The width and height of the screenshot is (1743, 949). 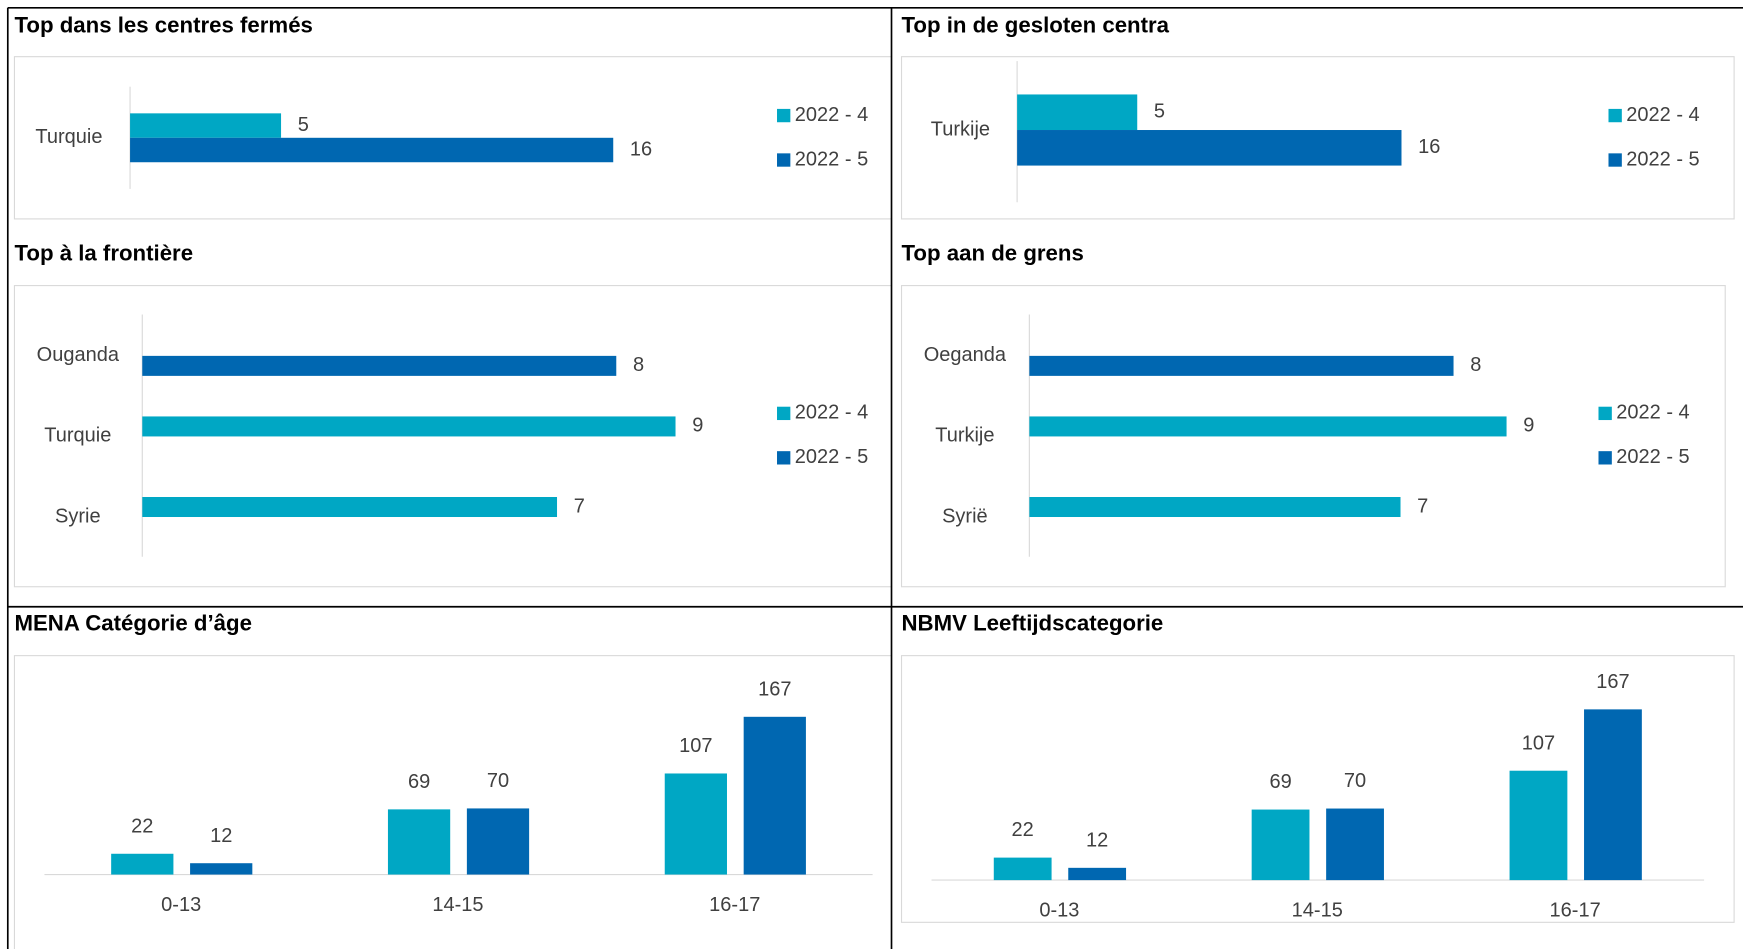 I want to click on chart-title: Top à la frontière, so click(x=103, y=252).